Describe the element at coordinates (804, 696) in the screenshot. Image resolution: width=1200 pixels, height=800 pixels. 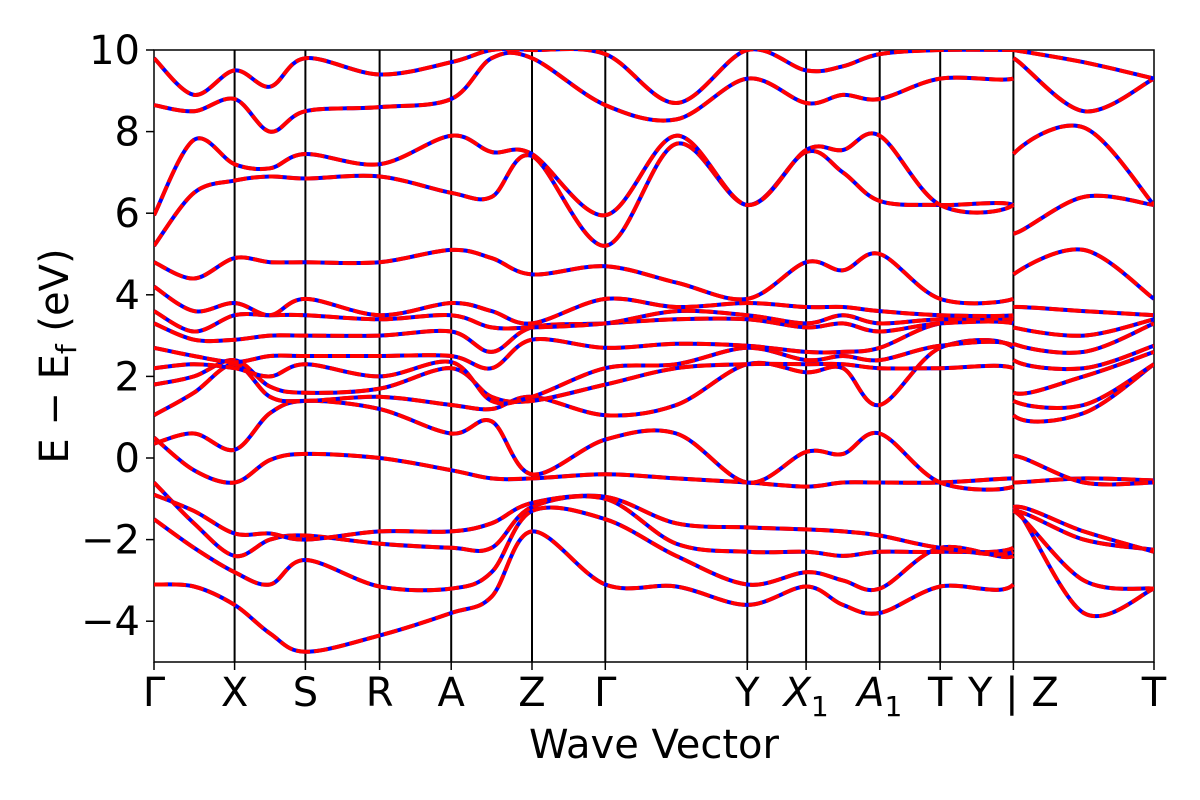
I see `x-tick-label: X1` at that location.